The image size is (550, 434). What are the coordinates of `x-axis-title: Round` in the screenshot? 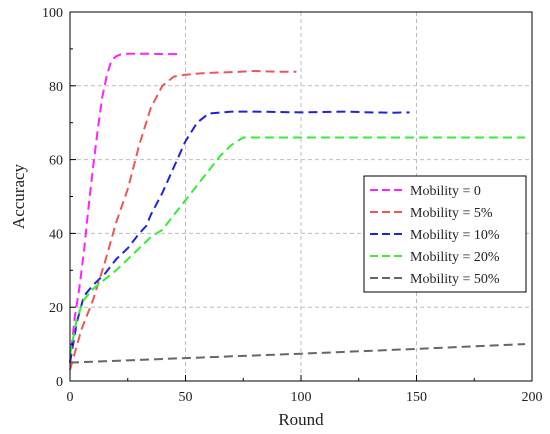 It's located at (301, 419).